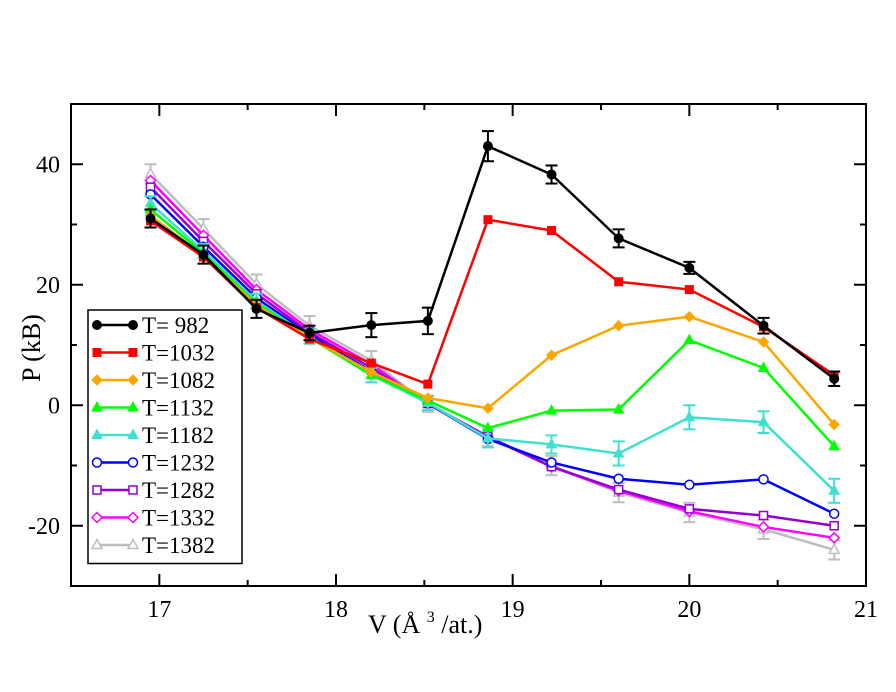 The width and height of the screenshot is (896, 692). Describe the element at coordinates (178, 353) in the screenshot. I see `legend-label: T=1032` at that location.